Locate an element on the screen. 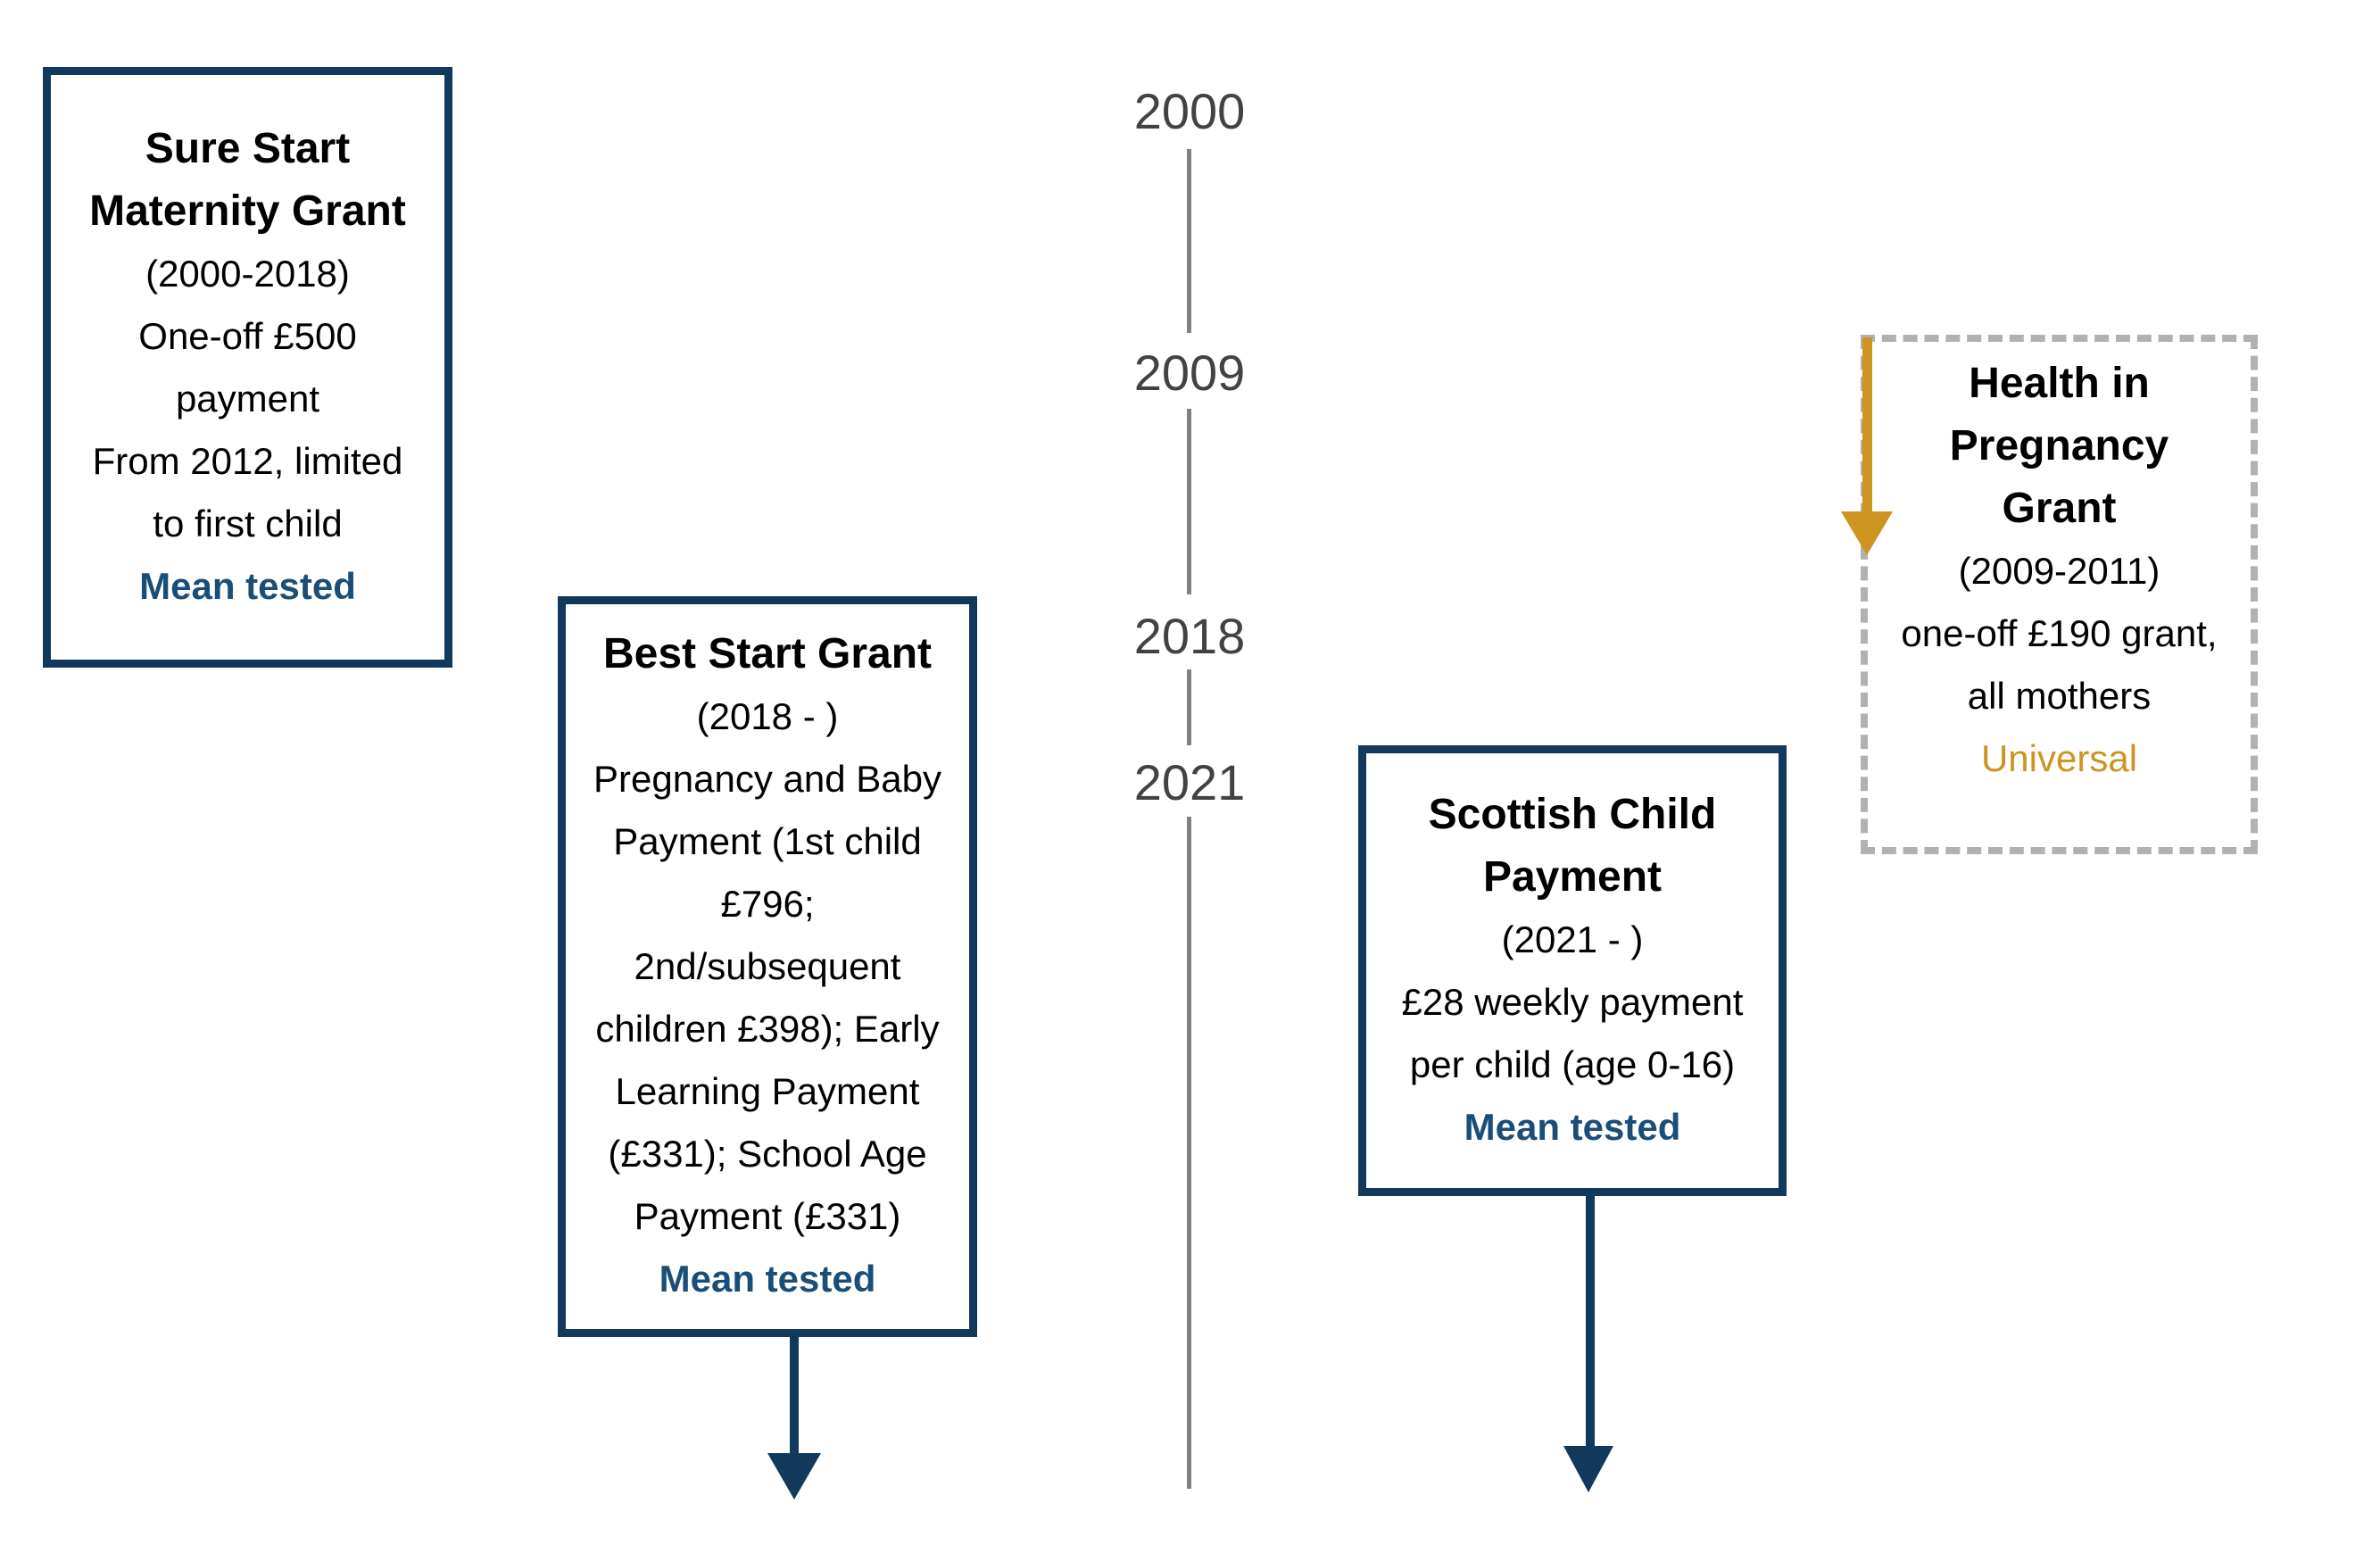  grant-eligibility-tag: Universal is located at coordinates (2059, 758).